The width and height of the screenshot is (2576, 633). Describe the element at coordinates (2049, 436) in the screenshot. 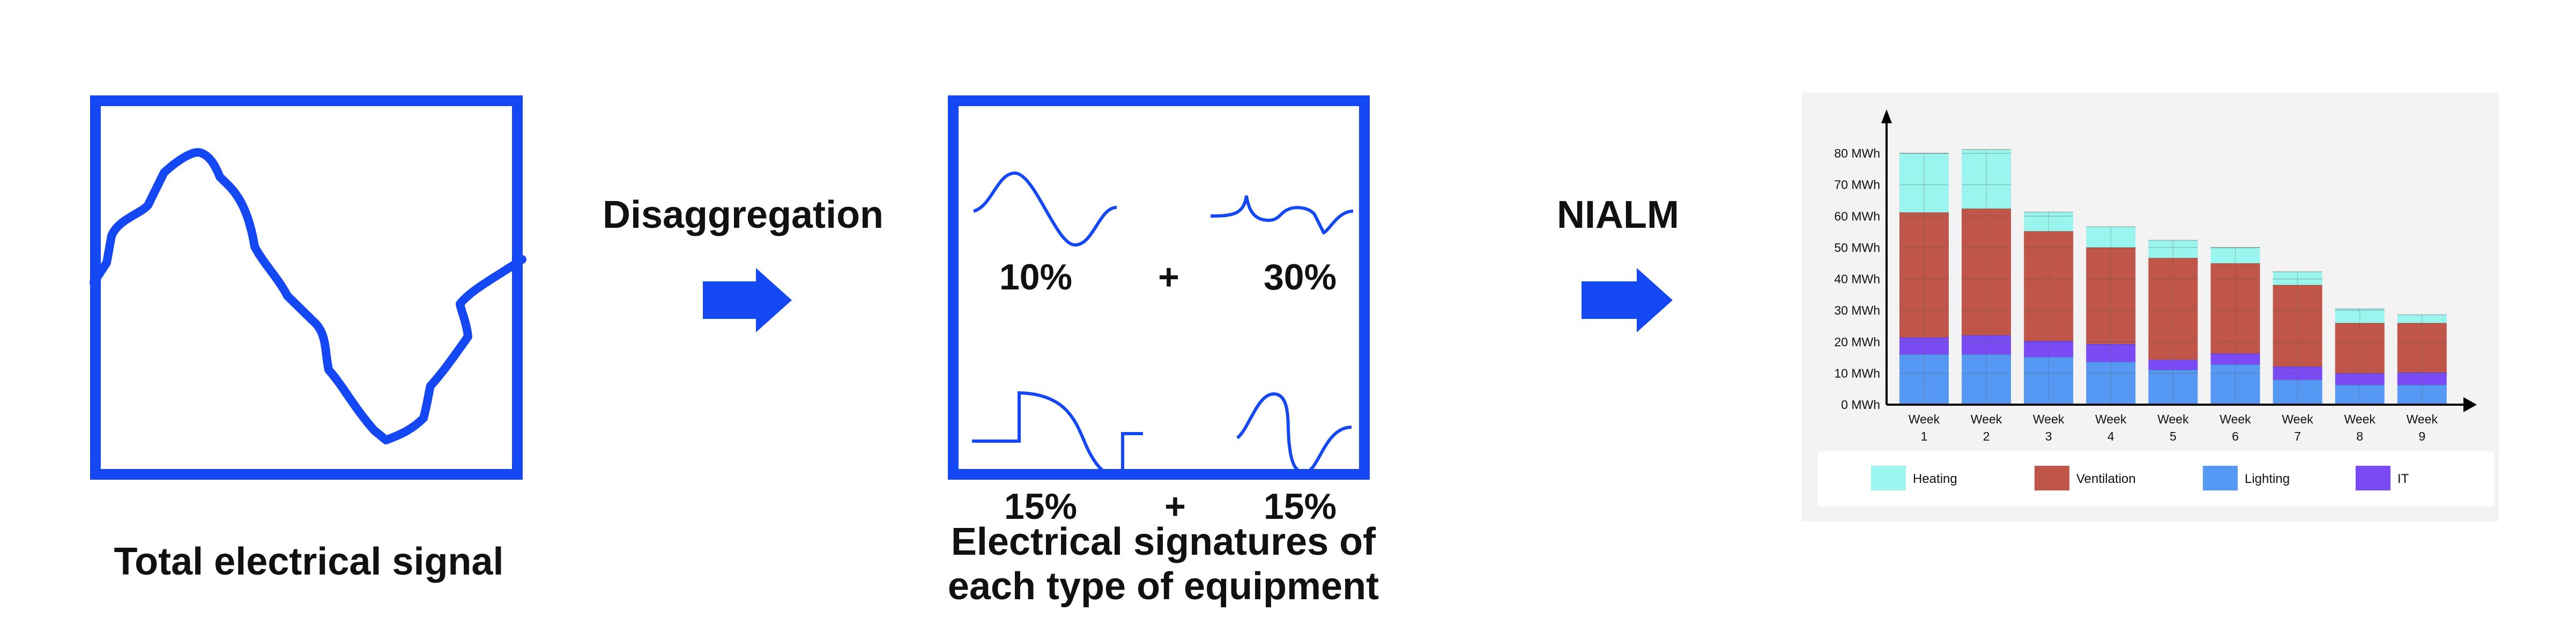

I see `x-tick-label: 3` at that location.